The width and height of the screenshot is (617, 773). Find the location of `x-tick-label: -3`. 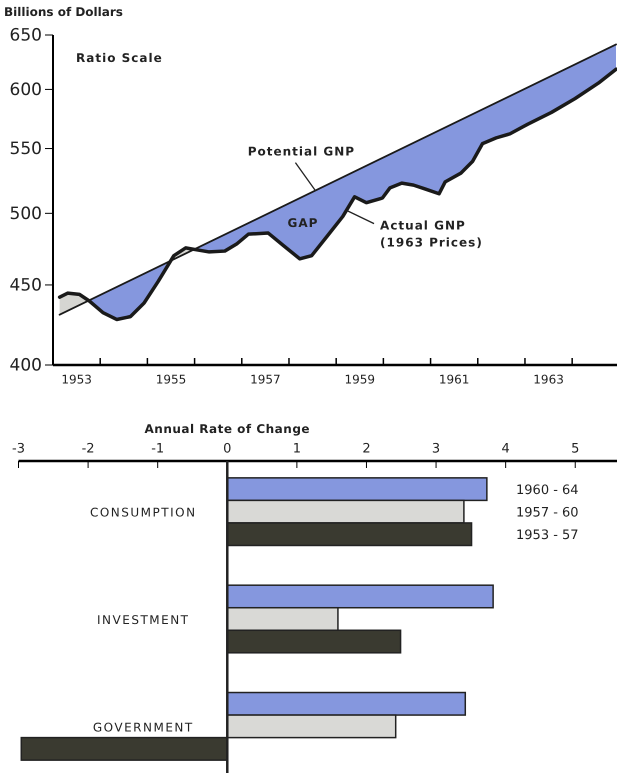

x-tick-label: -3 is located at coordinates (18, 448).